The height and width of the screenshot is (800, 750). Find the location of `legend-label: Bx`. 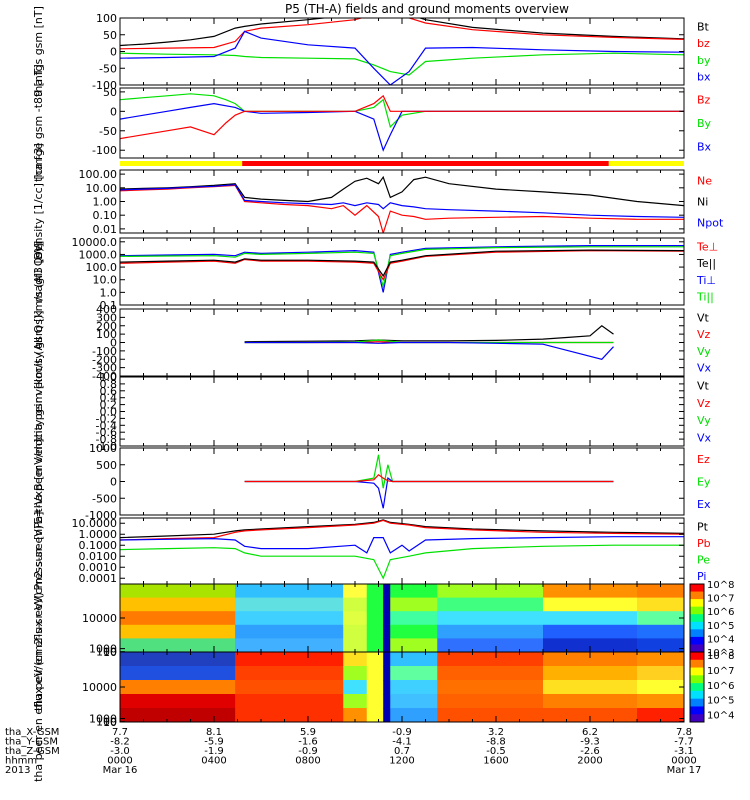

legend-label: Bx is located at coordinates (704, 146).